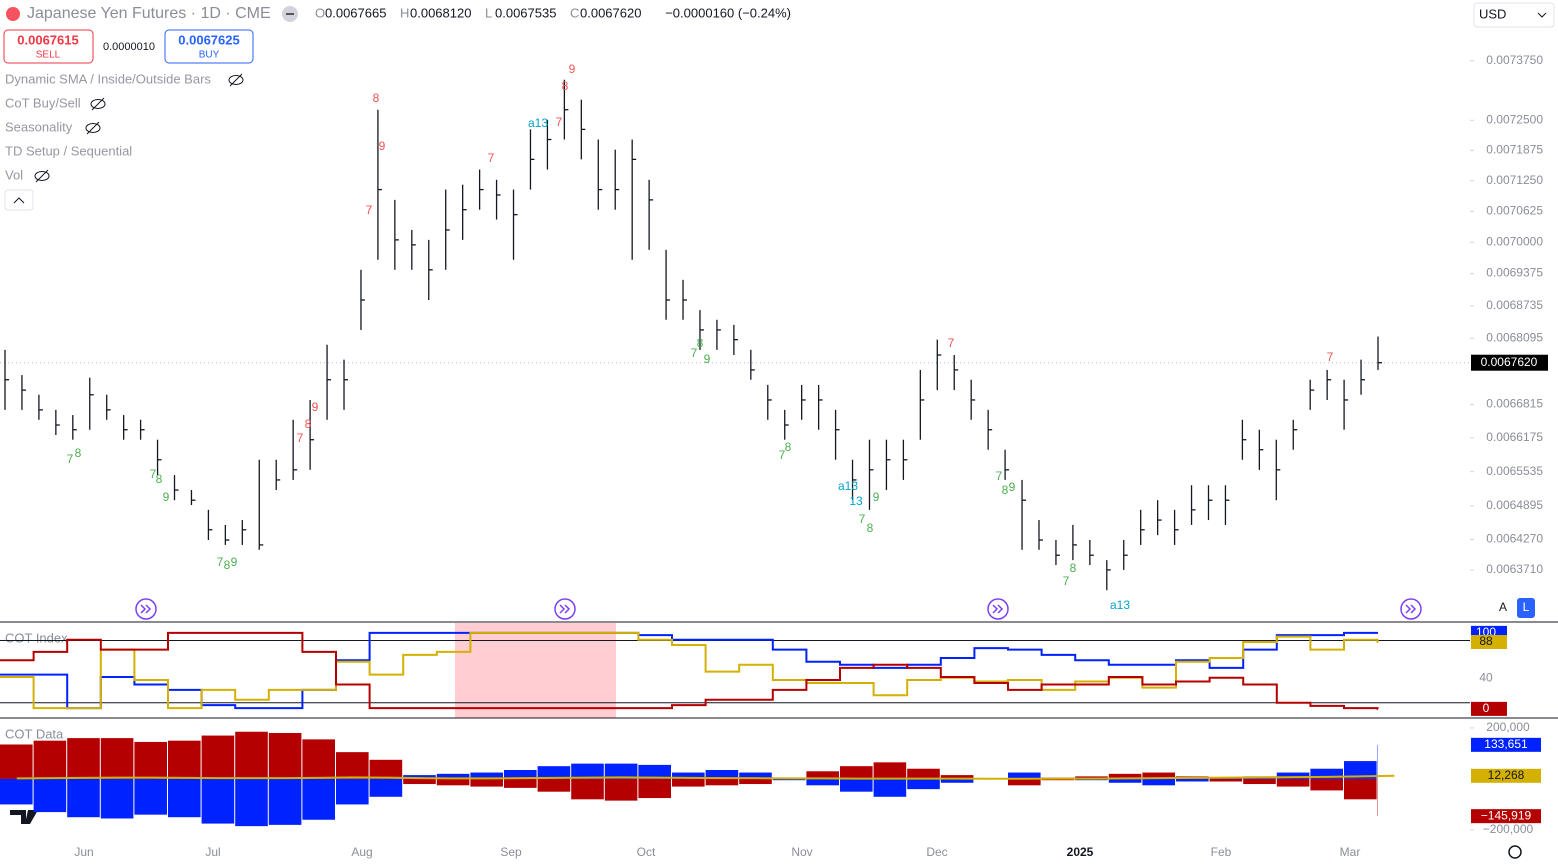  What do you see at coordinates (936, 852) in the screenshot?
I see `x-tick-label: Dec` at bounding box center [936, 852].